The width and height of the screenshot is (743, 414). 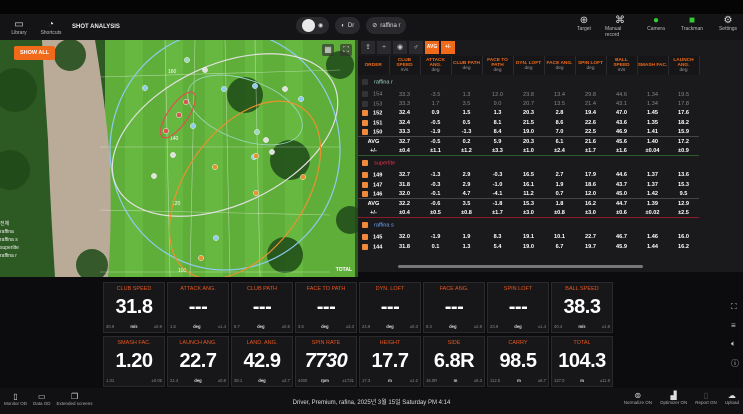 What do you see at coordinates (346, 50) in the screenshot?
I see `fullscreen-icon: ⛶` at bounding box center [346, 50].